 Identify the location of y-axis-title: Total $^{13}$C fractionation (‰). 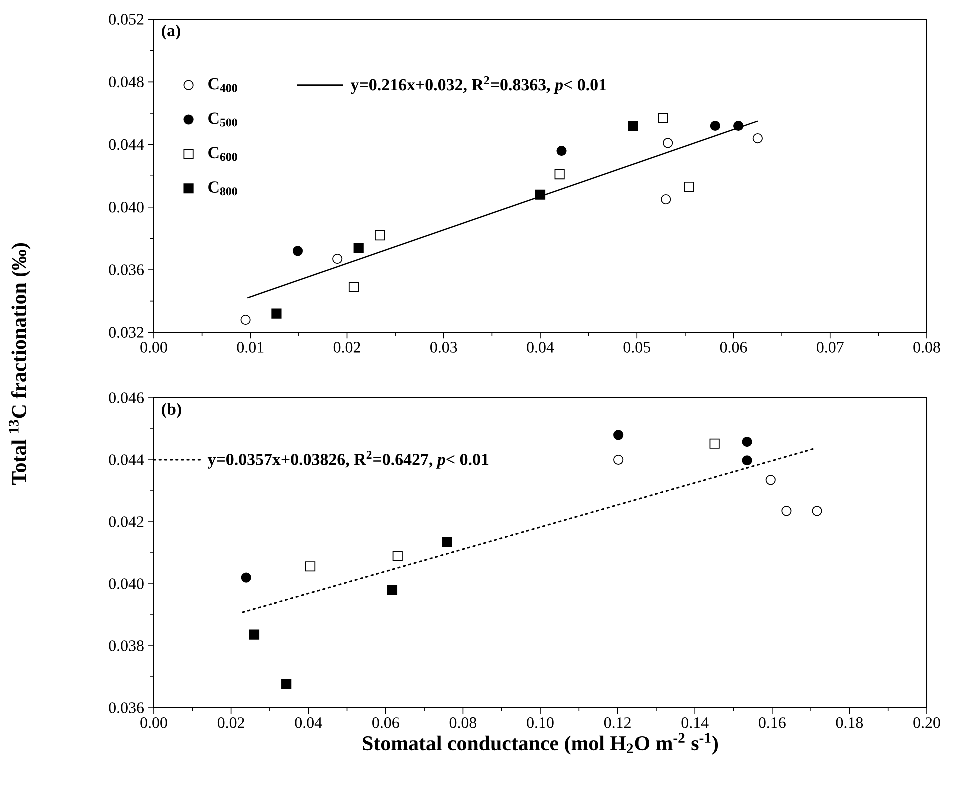
(20, 364).